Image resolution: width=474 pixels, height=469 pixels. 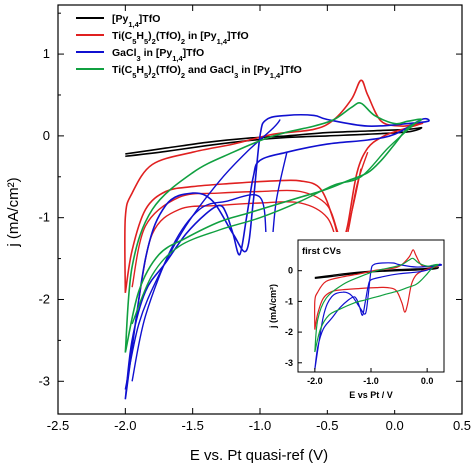 I want to click on y-tick-label: -3, so click(x=44, y=380).